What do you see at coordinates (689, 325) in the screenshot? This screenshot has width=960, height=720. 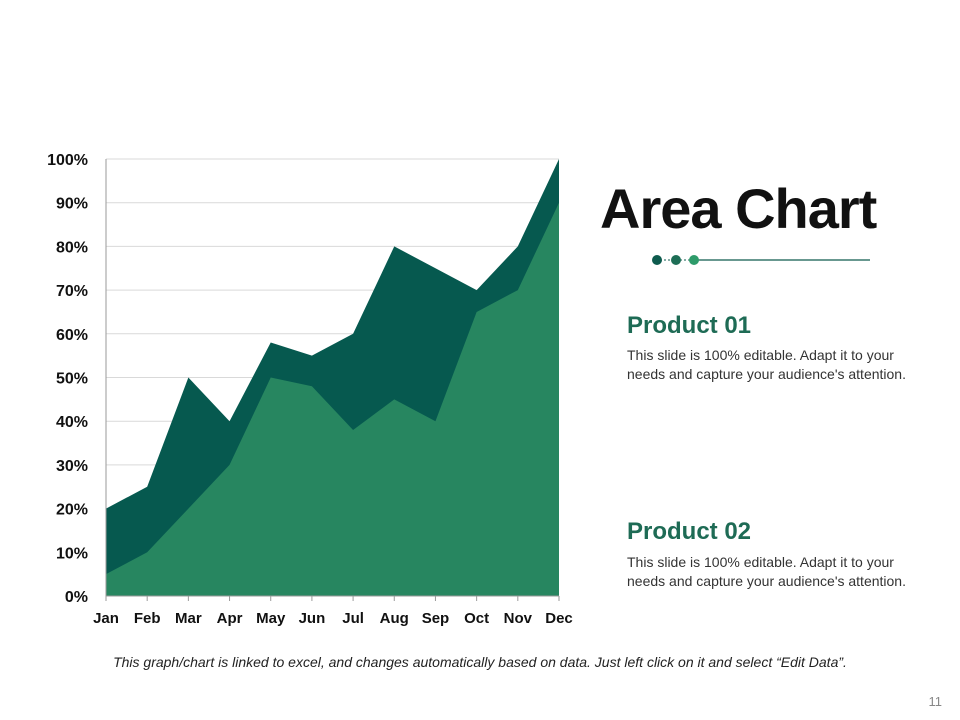 I see `product-01-heading: Product 01` at bounding box center [689, 325].